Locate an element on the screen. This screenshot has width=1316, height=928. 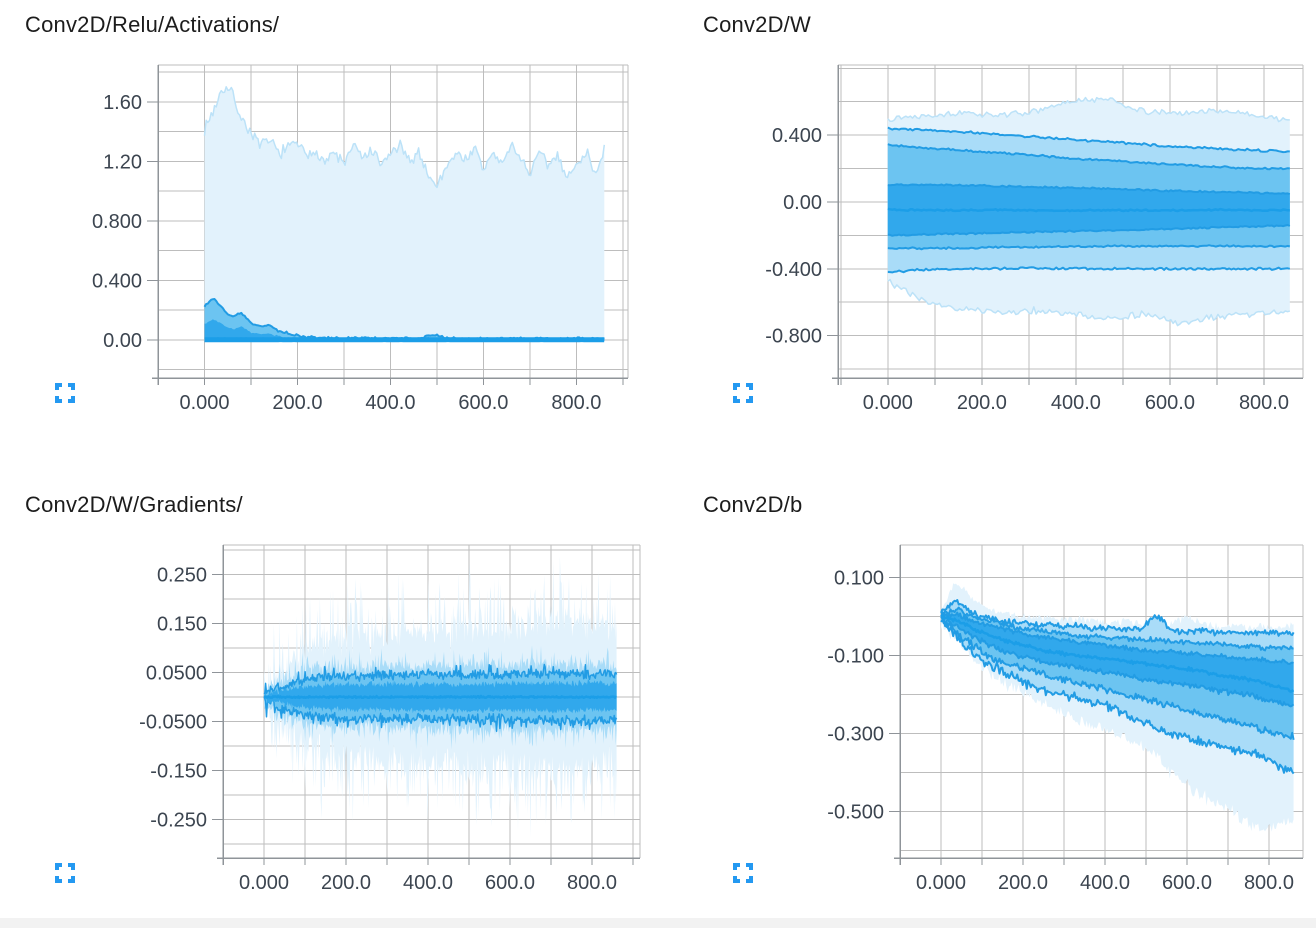
y-tick-label: -0.100 is located at coordinates (855, 656).